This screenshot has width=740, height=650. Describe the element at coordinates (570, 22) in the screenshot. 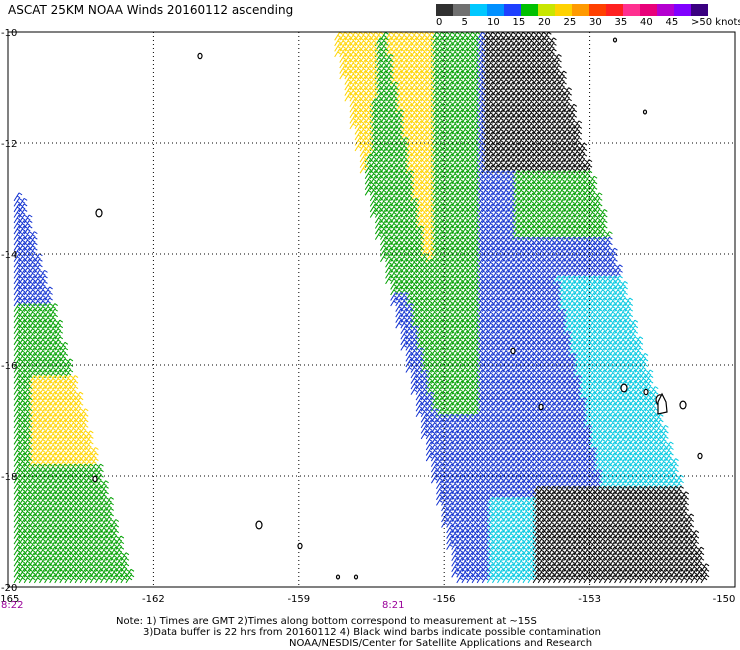

I see `scale-label: 25` at that location.